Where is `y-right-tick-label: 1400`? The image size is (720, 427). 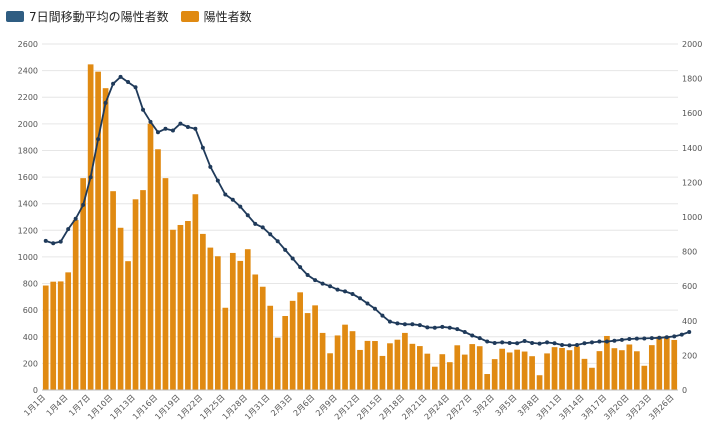
y-right-tick-label: 1400 is located at coordinates (692, 148).